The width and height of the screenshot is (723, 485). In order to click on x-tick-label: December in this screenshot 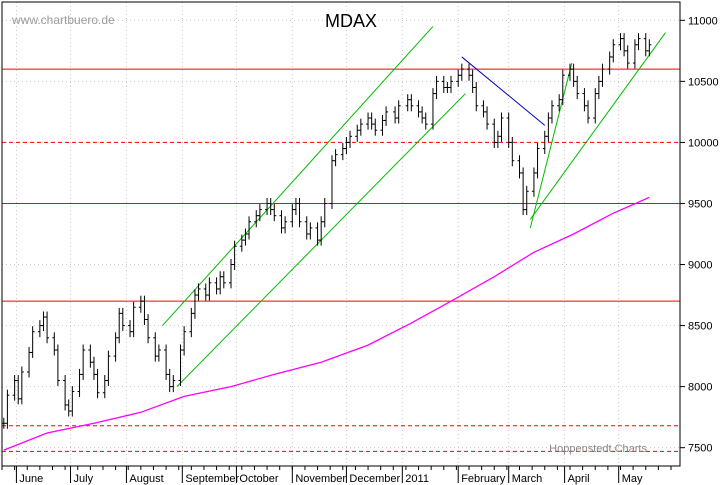, I will do `click(374, 479)`.